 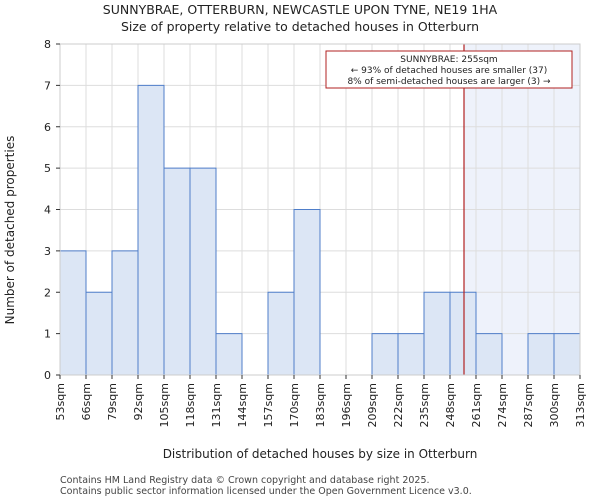 I want to click on y-tick-label: 1, so click(x=47, y=334).